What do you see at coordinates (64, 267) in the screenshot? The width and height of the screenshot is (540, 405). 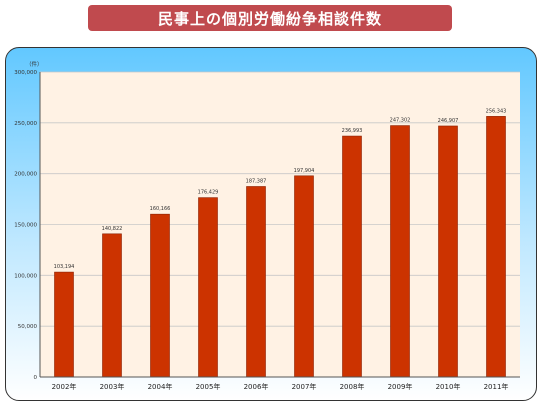 I see `data-label: 103,194` at bounding box center [64, 267].